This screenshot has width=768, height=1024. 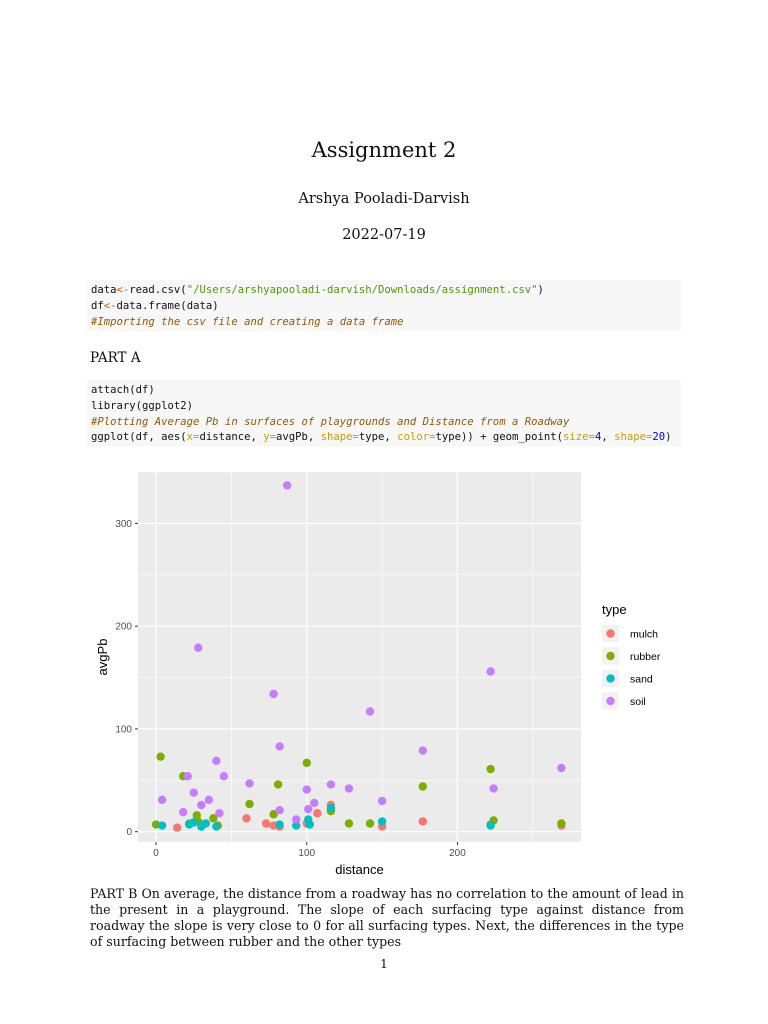 What do you see at coordinates (384, 150) in the screenshot?
I see `document-title: Assignment 2` at bounding box center [384, 150].